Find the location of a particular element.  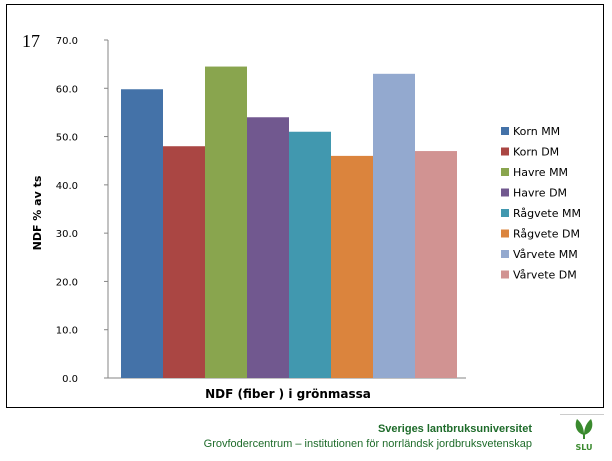

legend-label: Korn DM is located at coordinates (536, 152).